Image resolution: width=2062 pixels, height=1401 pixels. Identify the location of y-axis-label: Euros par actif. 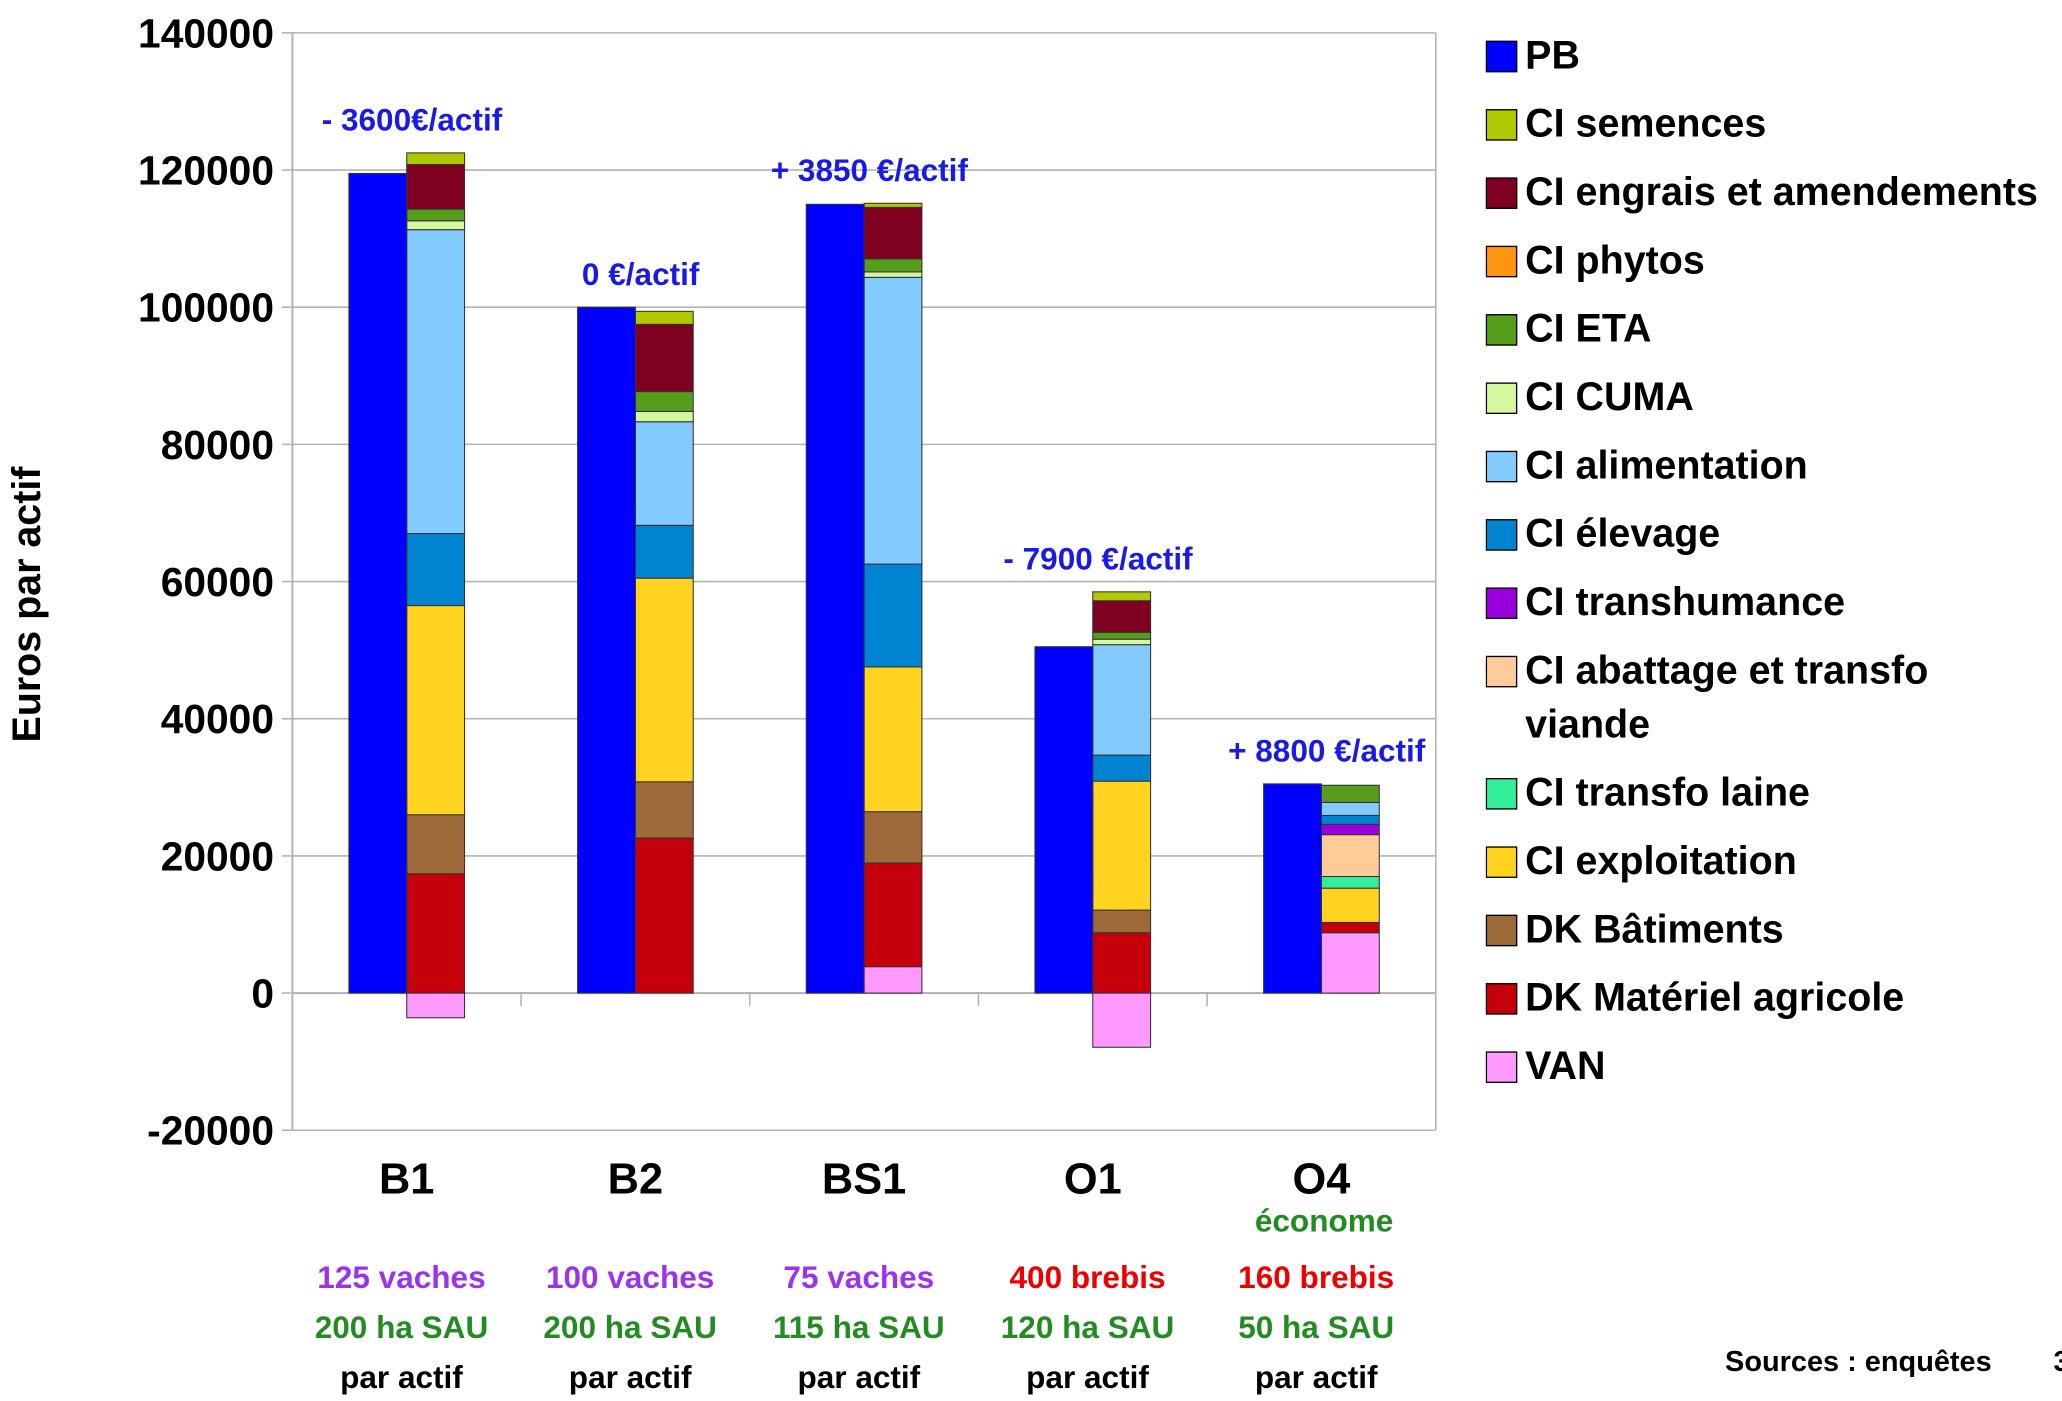
(27, 604).